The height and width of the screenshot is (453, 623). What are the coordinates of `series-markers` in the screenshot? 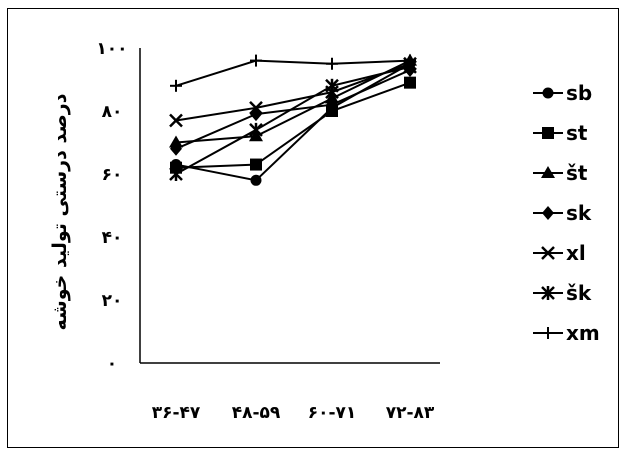 It's located at (293, 119).